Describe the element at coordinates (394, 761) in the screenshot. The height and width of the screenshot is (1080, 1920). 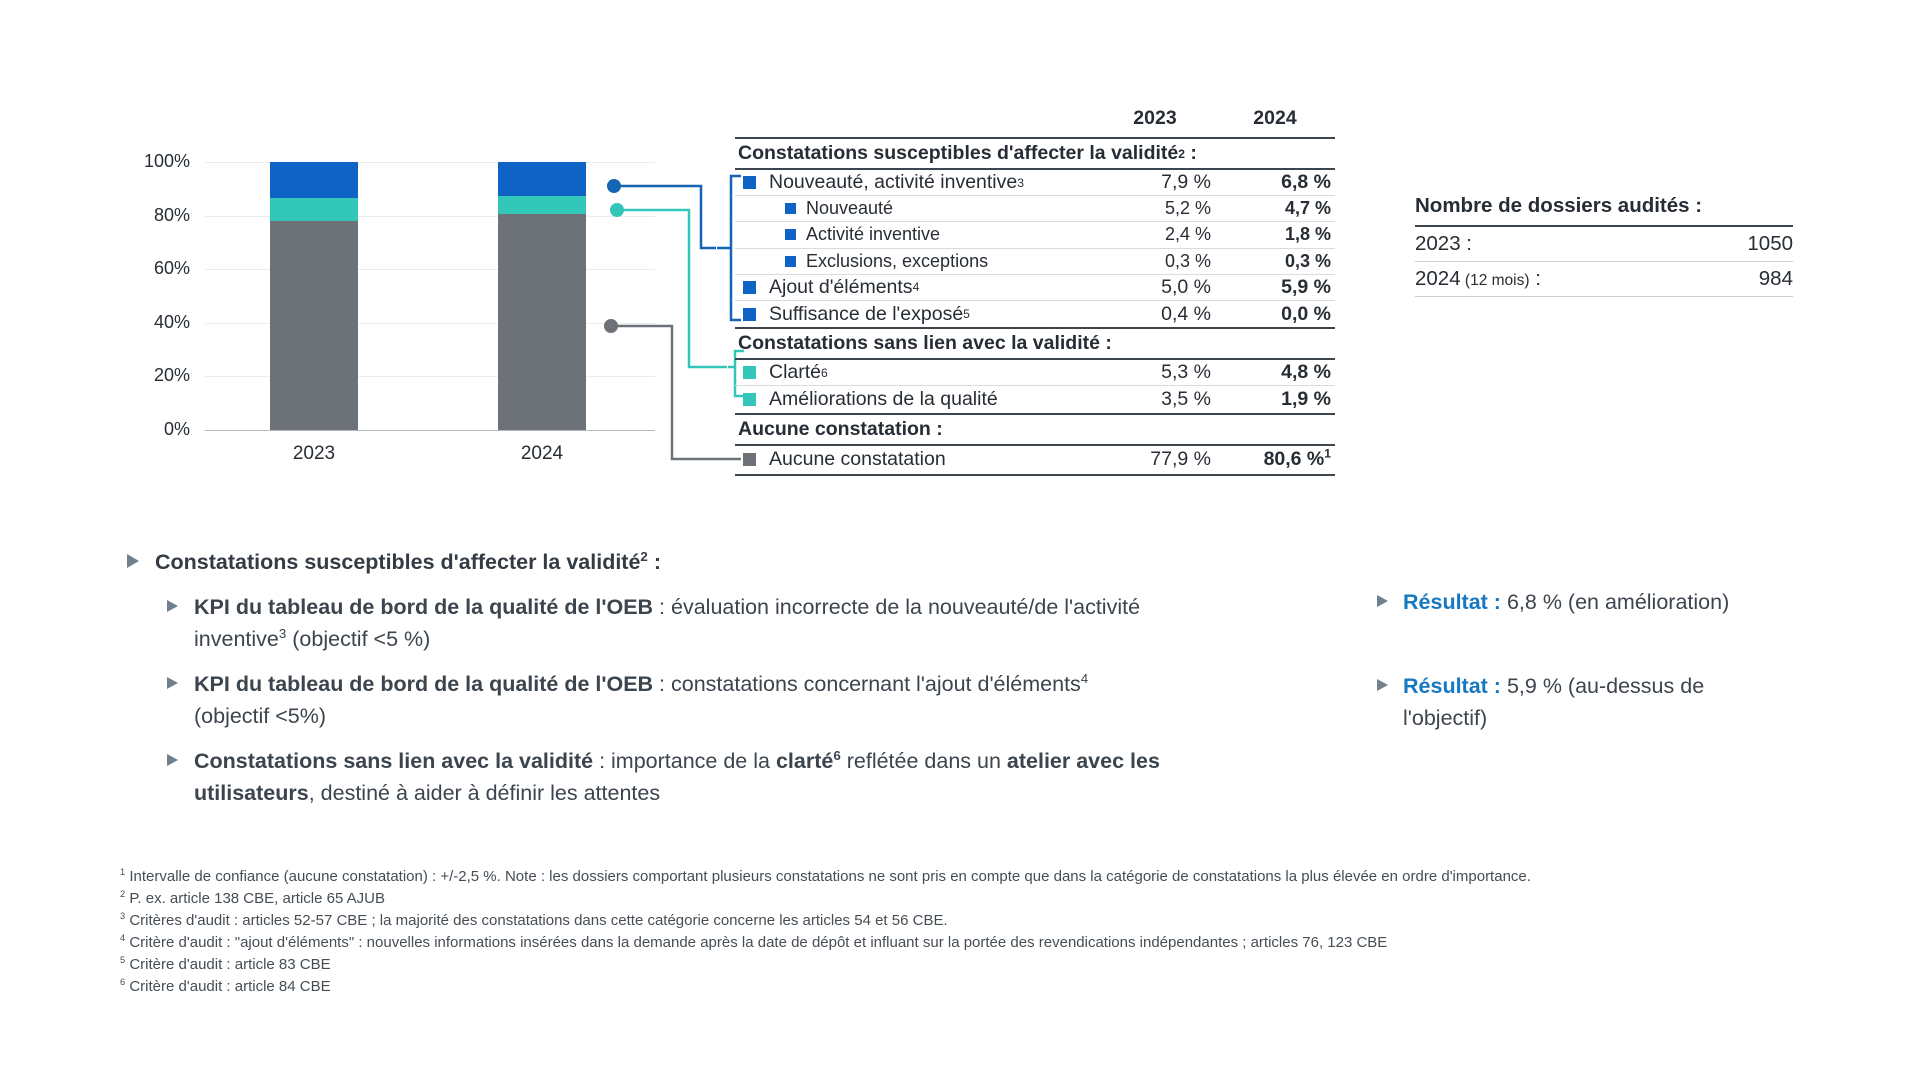
I see `text-run: Constatations sans lien avec la validité` at that location.